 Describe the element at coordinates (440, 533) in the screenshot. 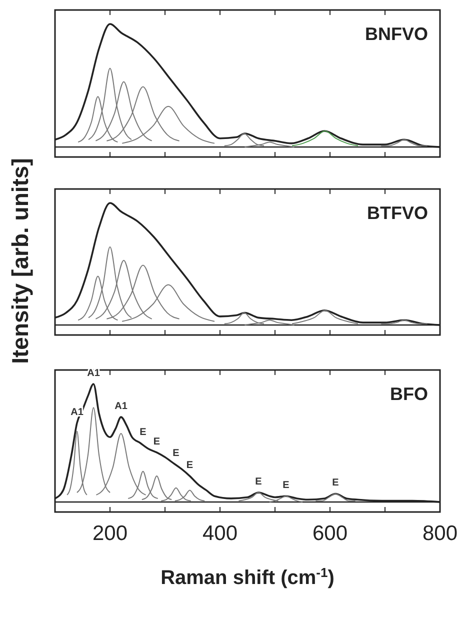

I see `x-tick-label: 800` at that location.